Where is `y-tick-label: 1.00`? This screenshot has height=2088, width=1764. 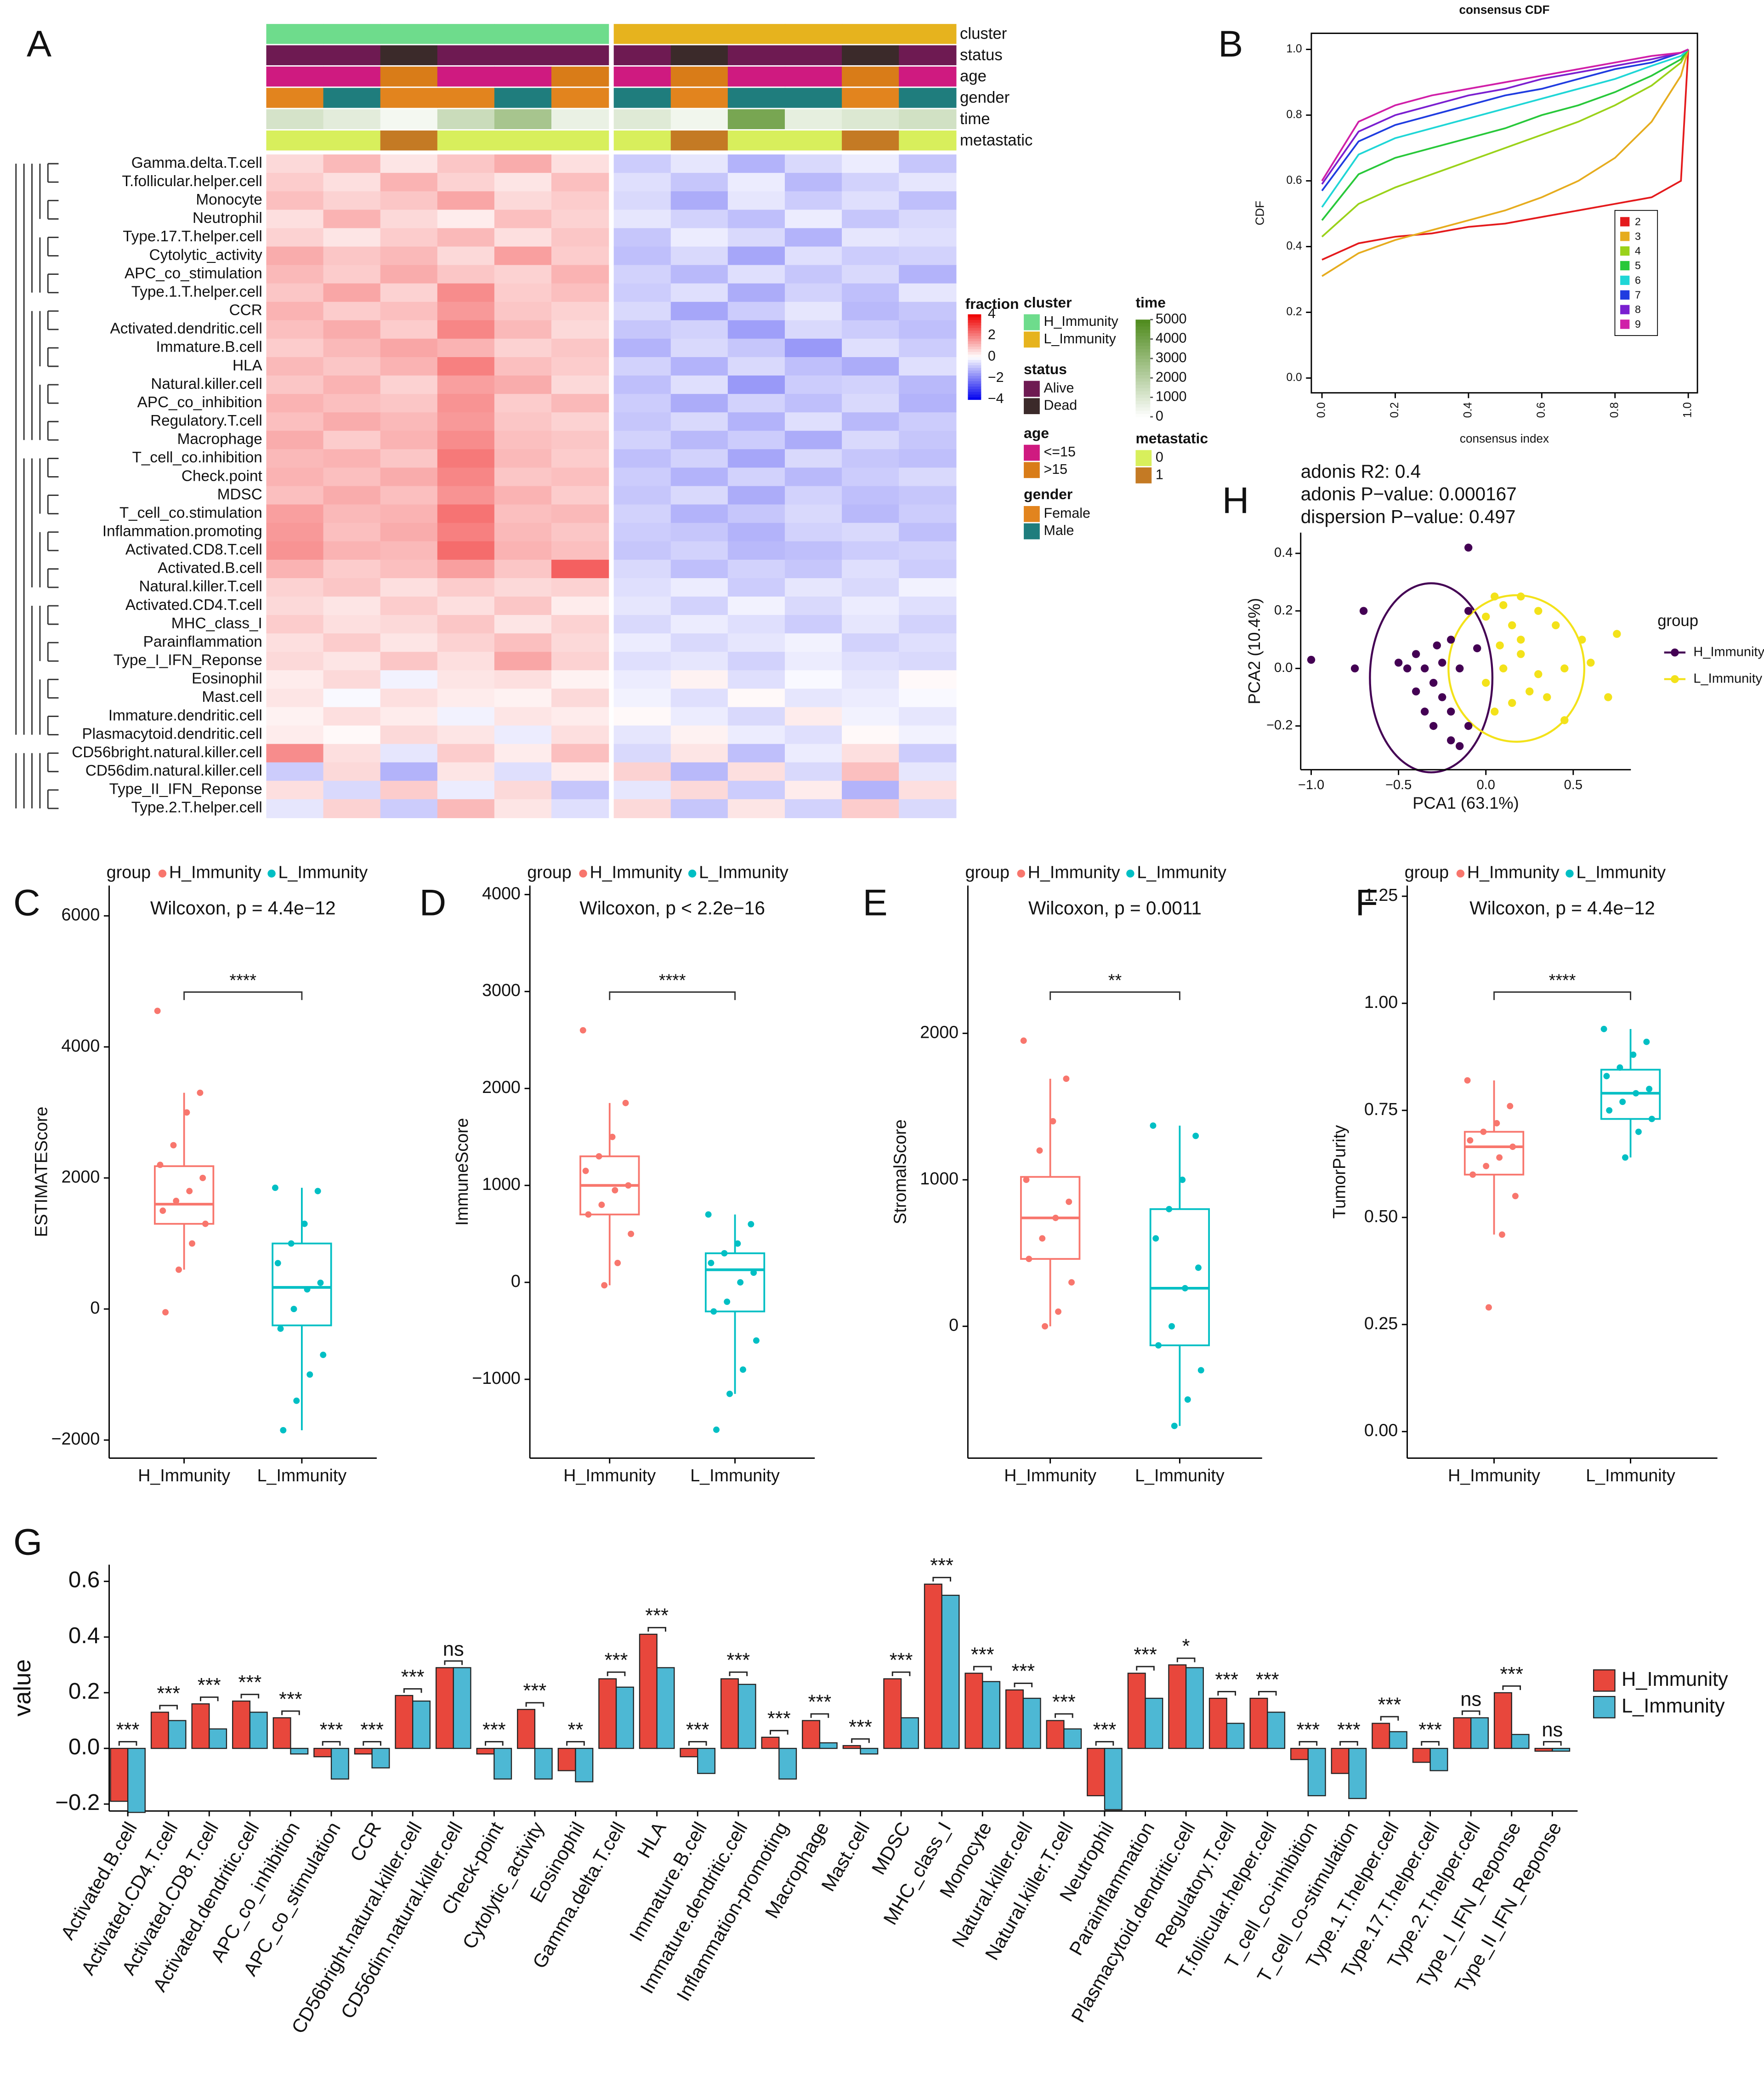
y-tick-label: 1.00 is located at coordinates (1381, 1002).